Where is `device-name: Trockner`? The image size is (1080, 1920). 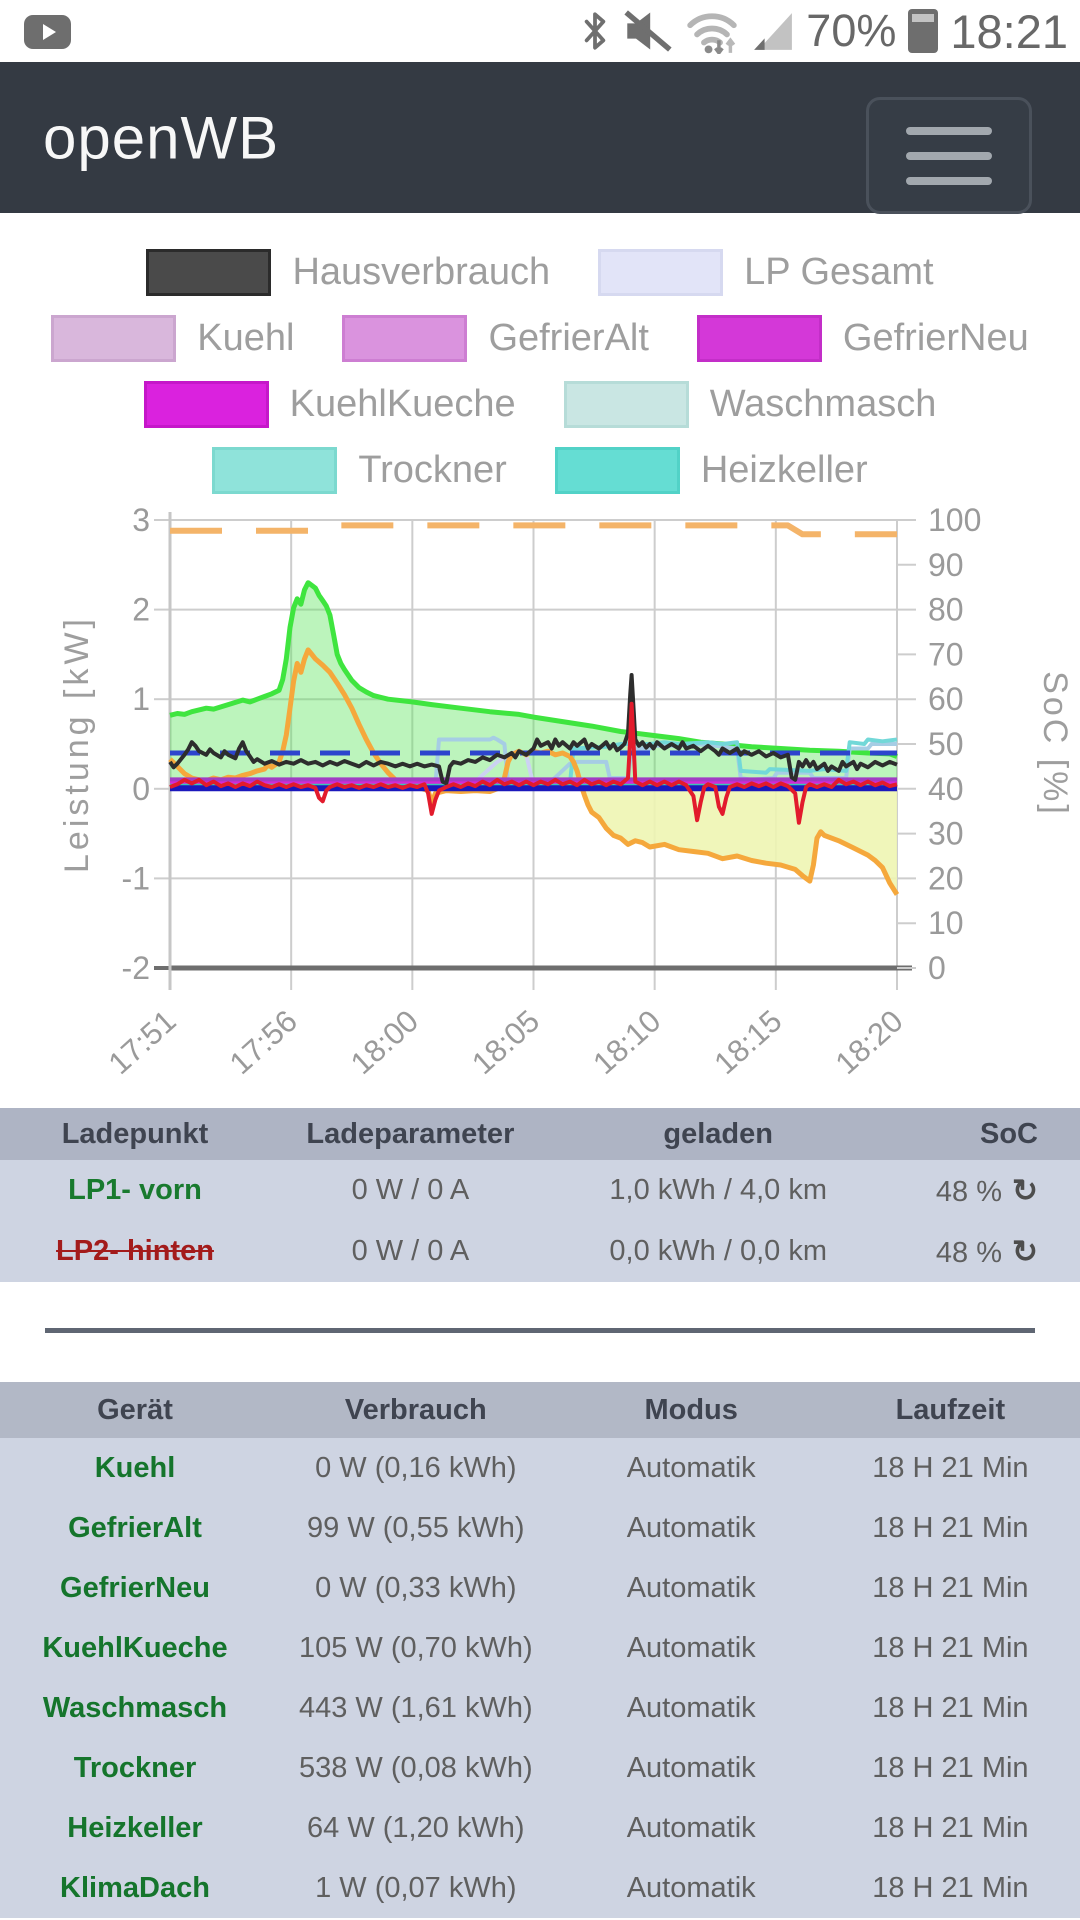
device-name: Trockner is located at coordinates (135, 1767).